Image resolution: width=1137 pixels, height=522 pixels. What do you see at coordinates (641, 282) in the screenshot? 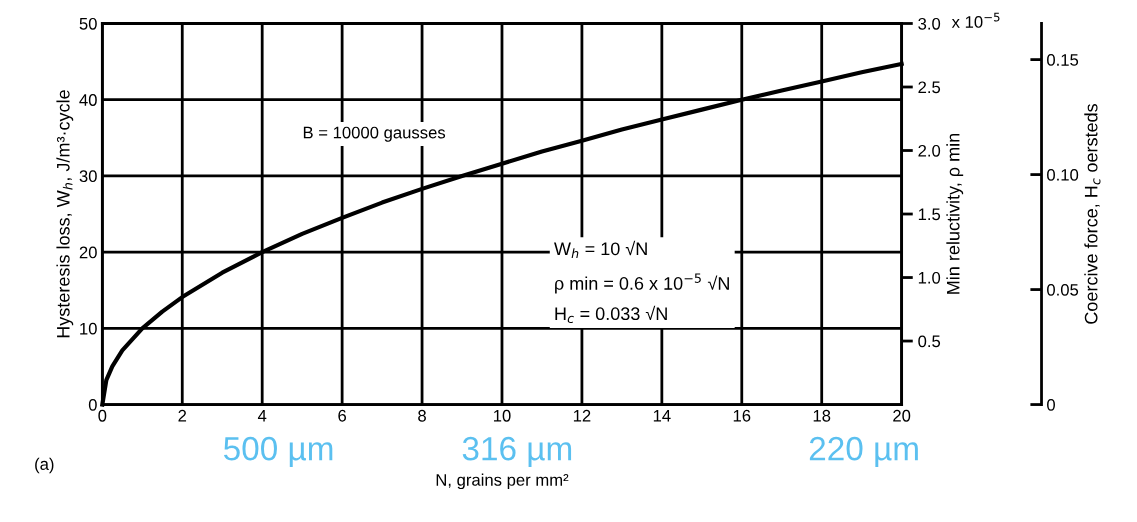
I see `text: W$_{h}$ = 10 √N ρ min = 0.6 x 10$^{−5}$ √N H$_{c}$ = 0.033 √N` at bounding box center [641, 282].